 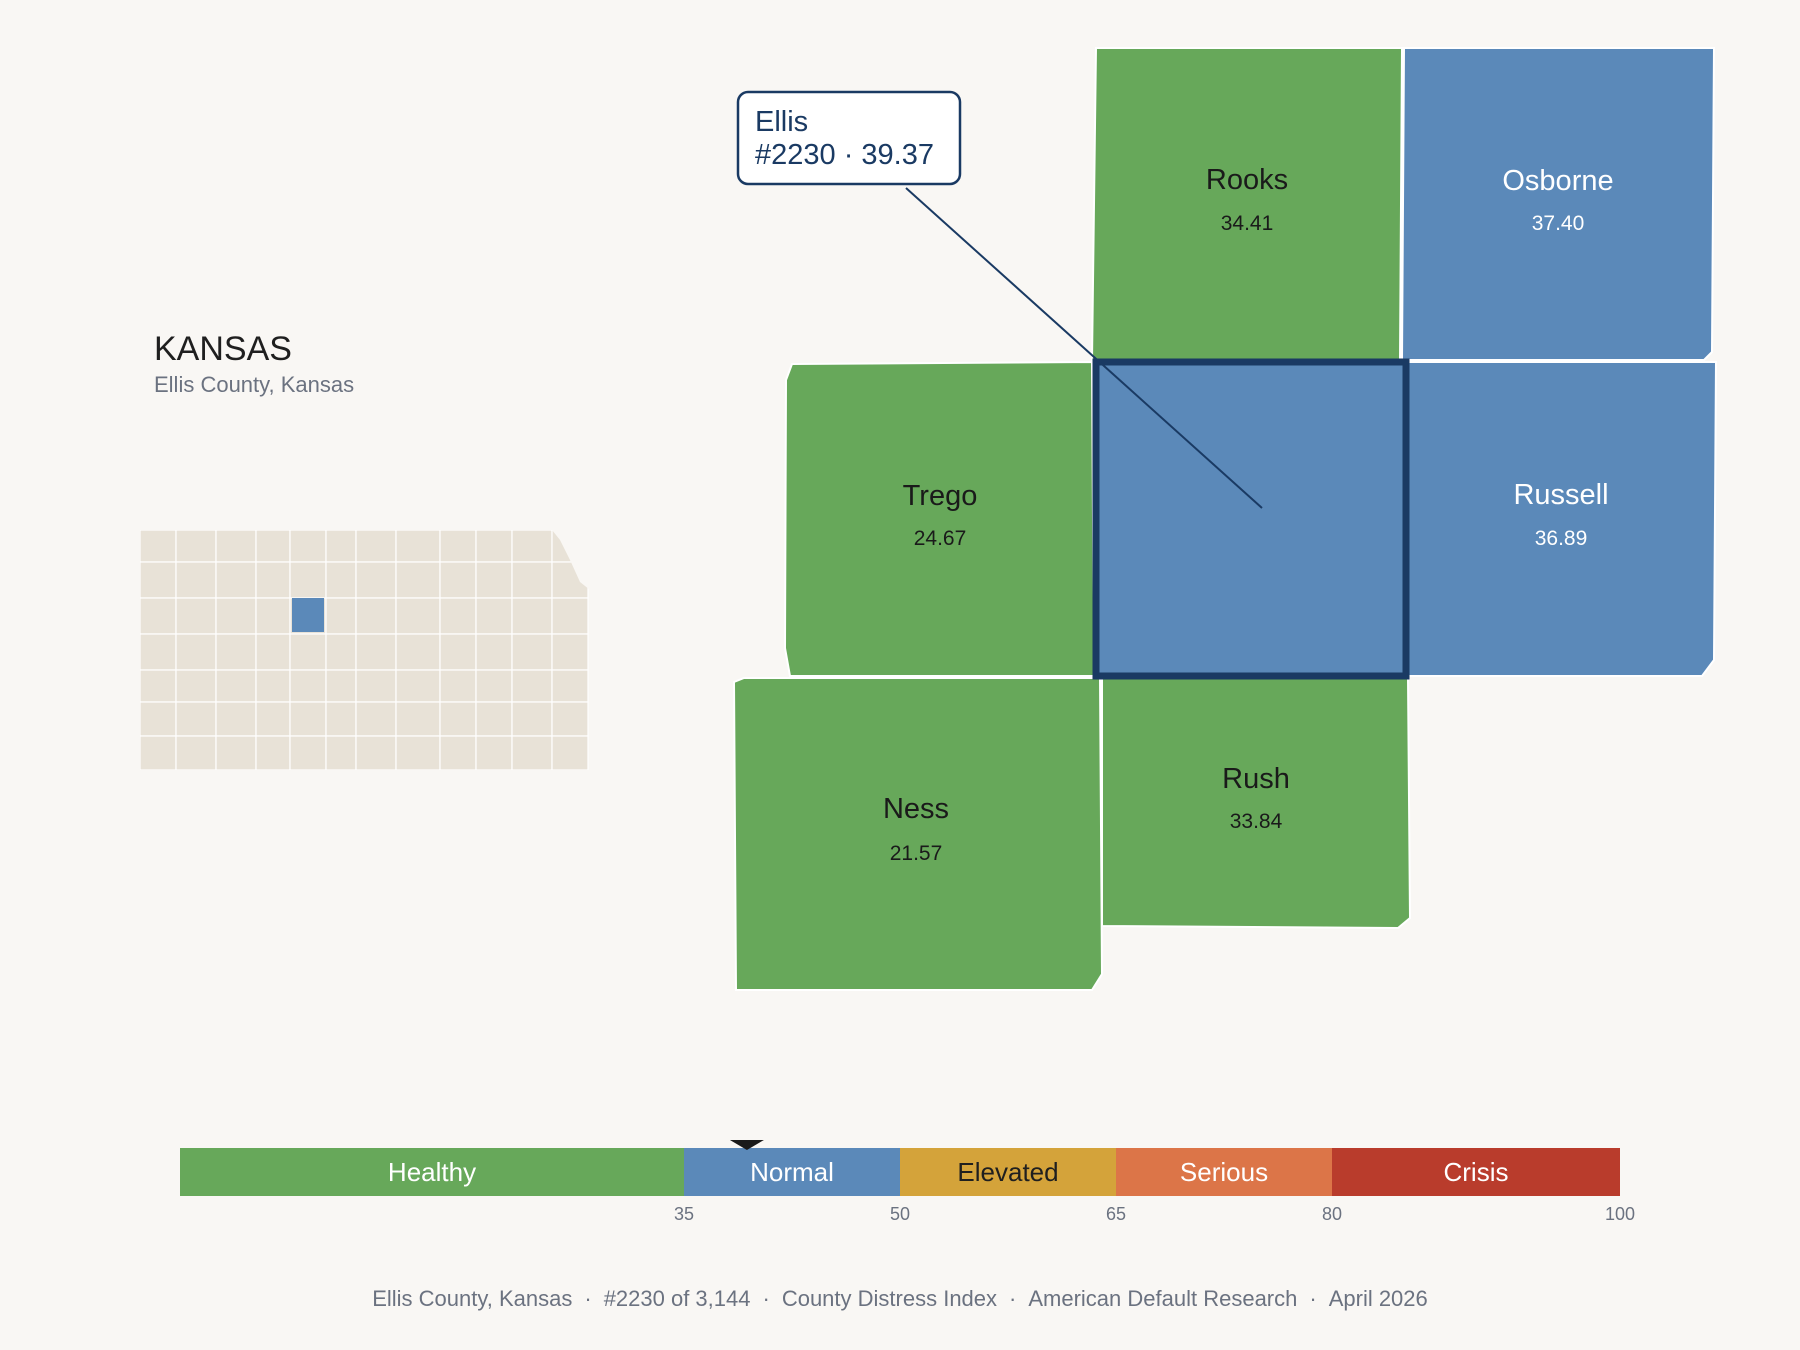 I want to click on footer-rank: #2230 of 3,144, so click(x=677, y=1298).